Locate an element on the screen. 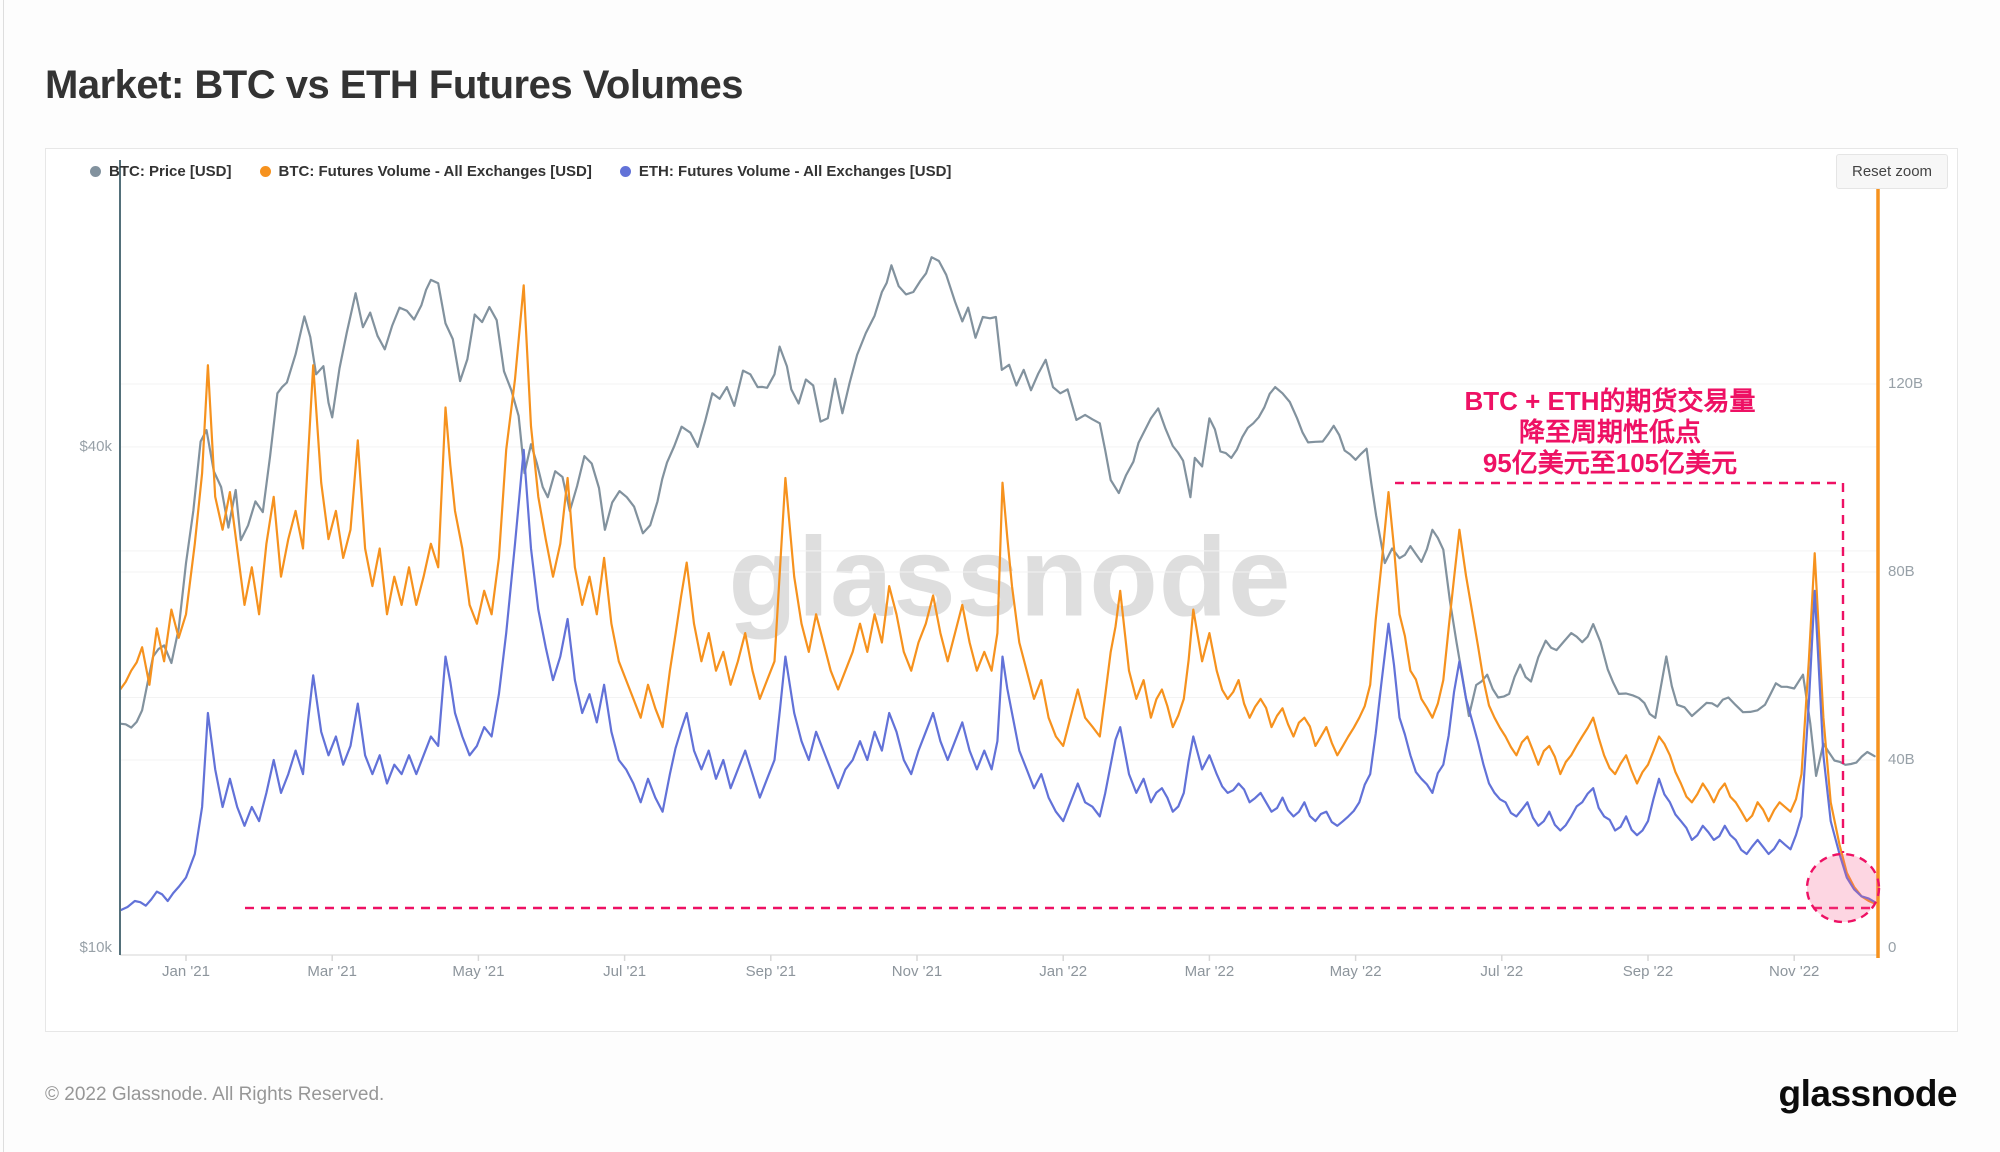  legend-item-label: BTC: Price [USD] is located at coordinates (170, 171).